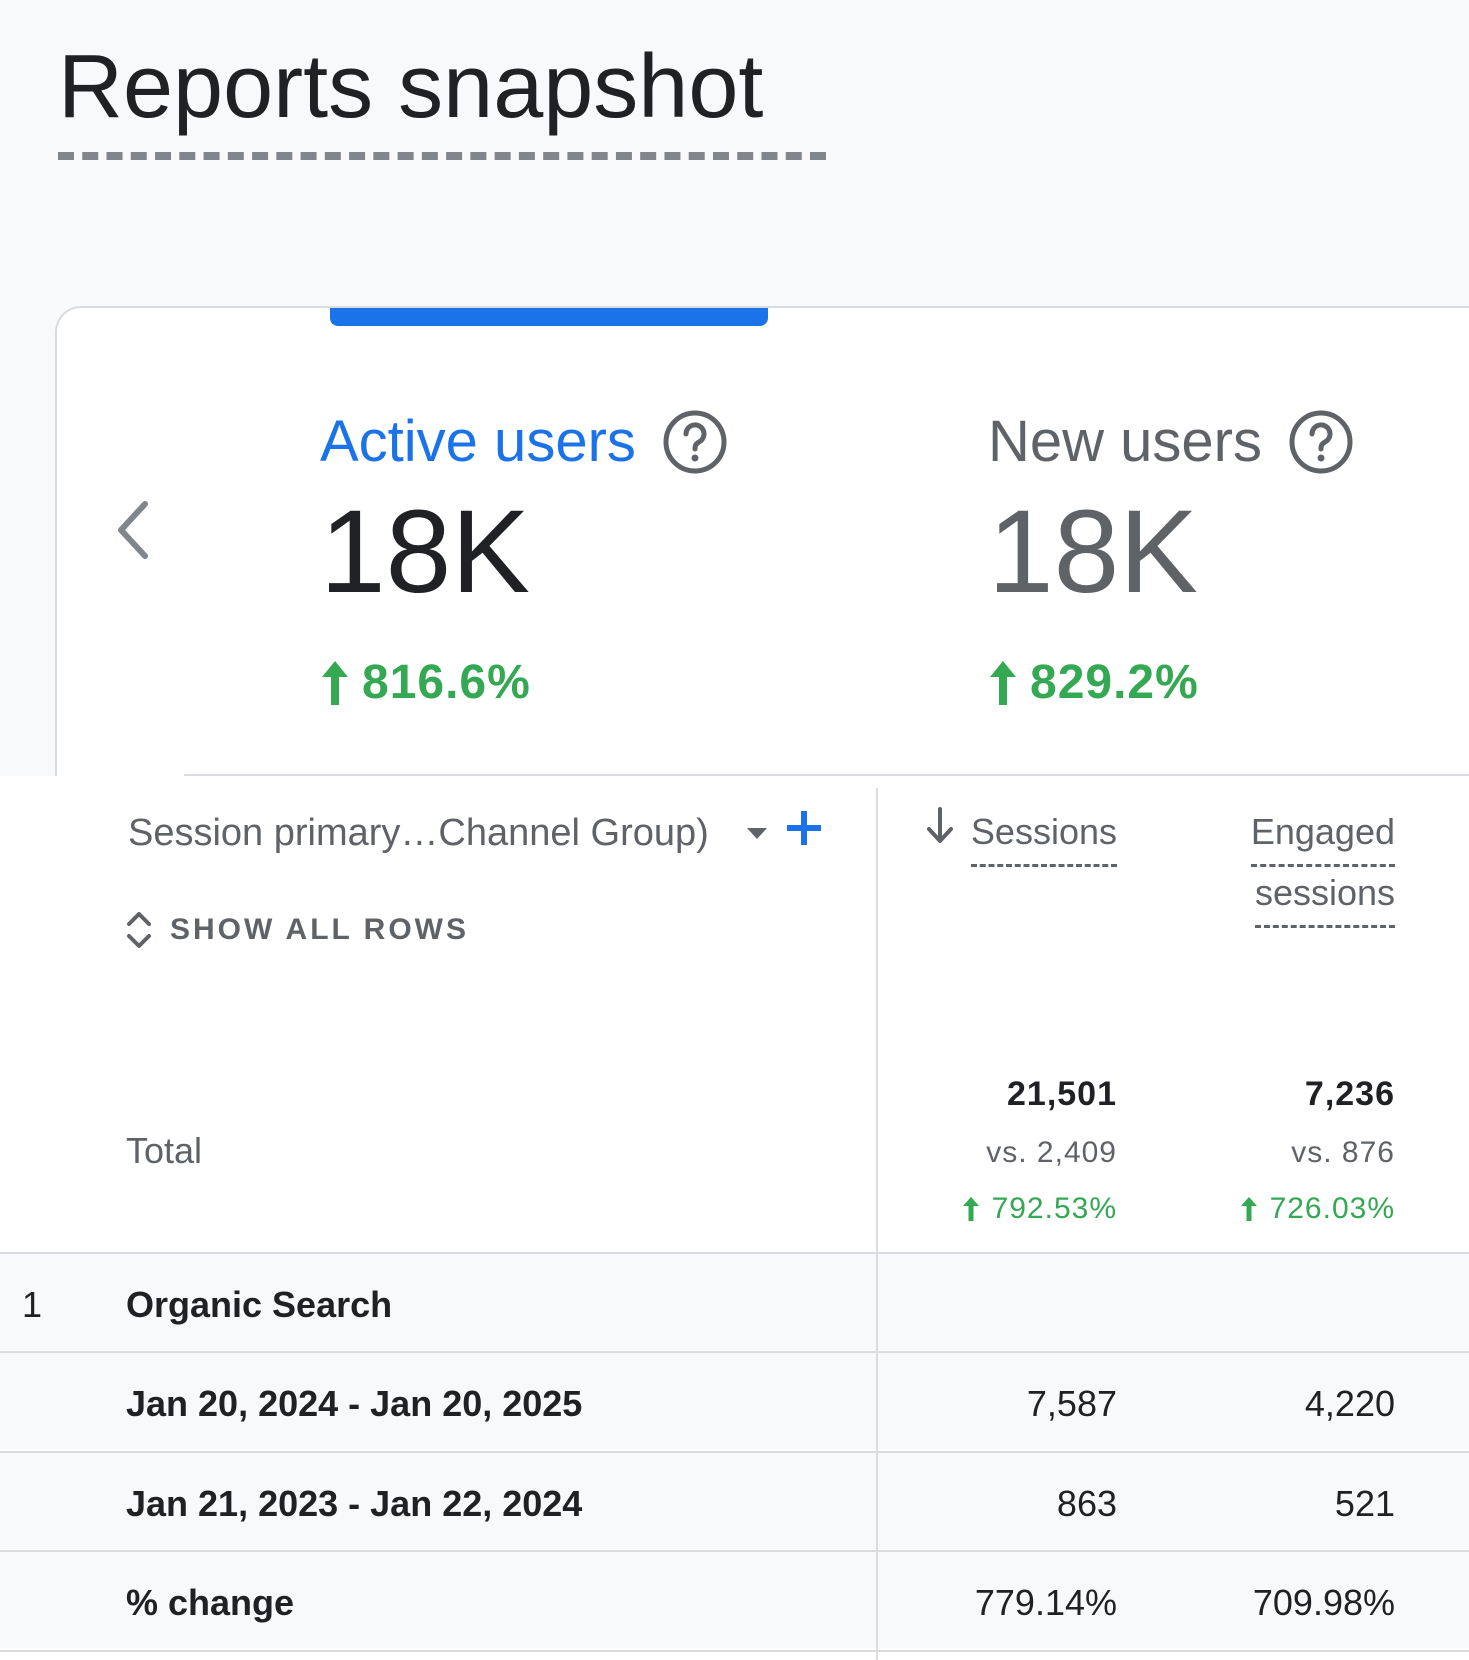 The image size is (1469, 1660). I want to click on chevron-left-icon, so click(133, 530).